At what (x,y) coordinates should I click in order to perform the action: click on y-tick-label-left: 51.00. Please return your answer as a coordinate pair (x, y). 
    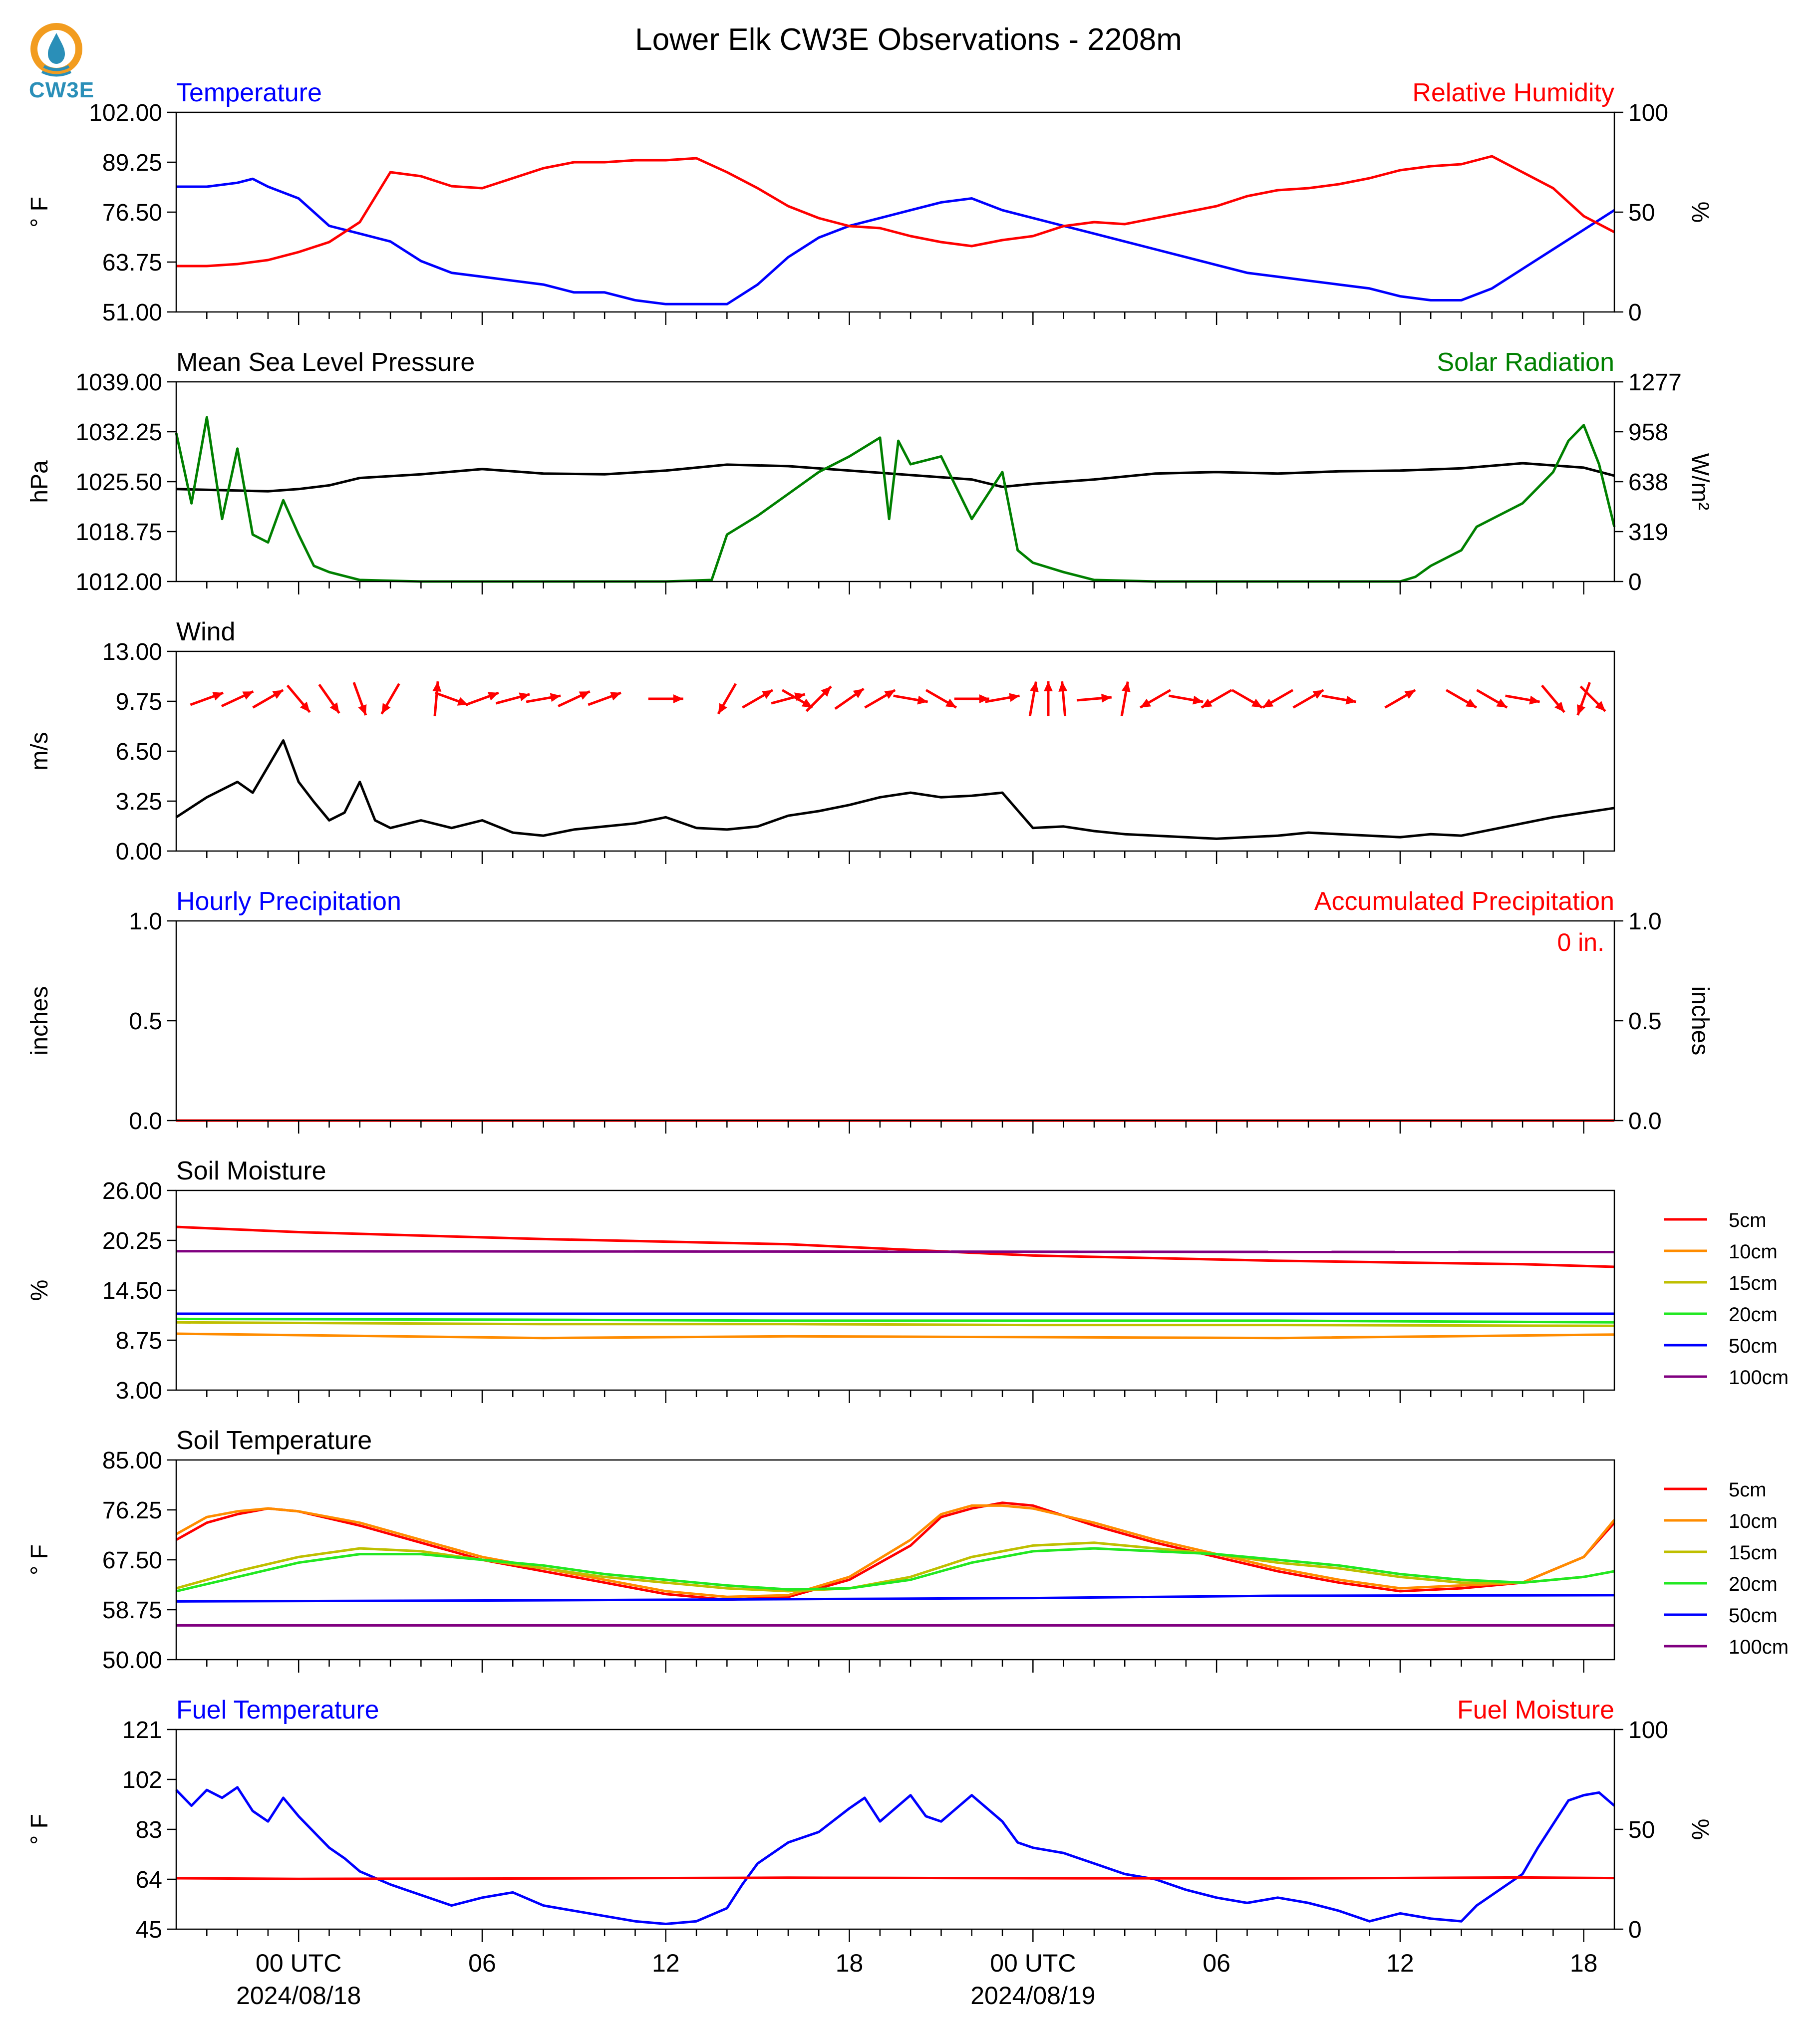
    Looking at the image, I should click on (132, 312).